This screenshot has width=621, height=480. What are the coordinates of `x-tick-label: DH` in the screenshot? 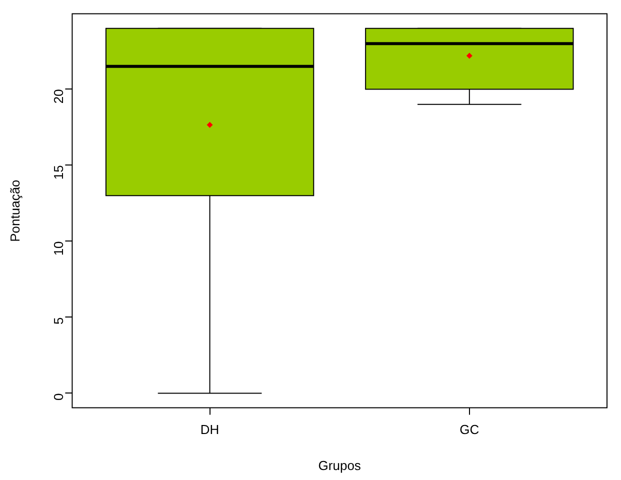 It's located at (210, 430).